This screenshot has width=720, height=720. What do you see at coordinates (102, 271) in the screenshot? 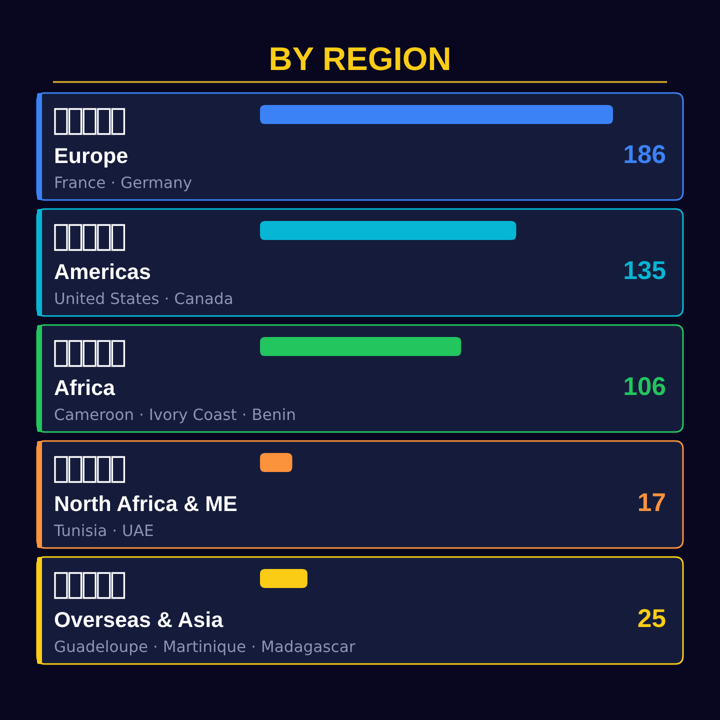
I see `y-tick-label: Americas` at bounding box center [102, 271].